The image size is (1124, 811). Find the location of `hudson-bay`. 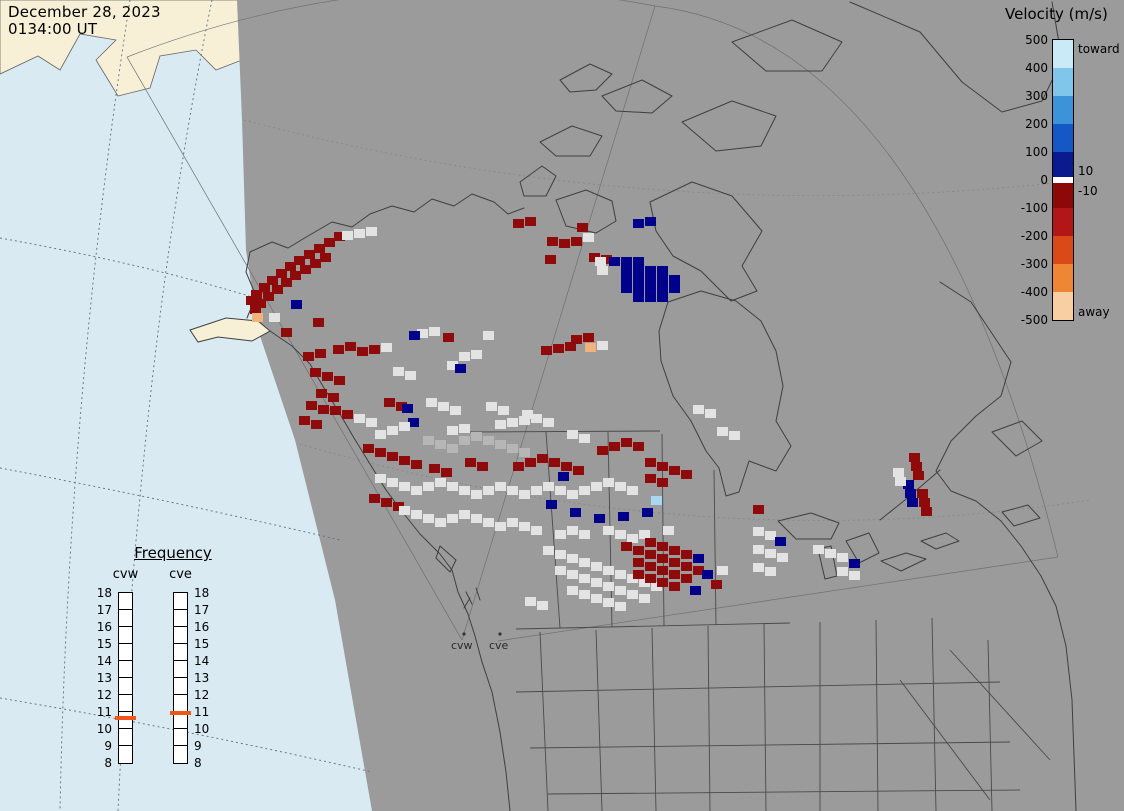

hudson-bay is located at coordinates (725, 393).